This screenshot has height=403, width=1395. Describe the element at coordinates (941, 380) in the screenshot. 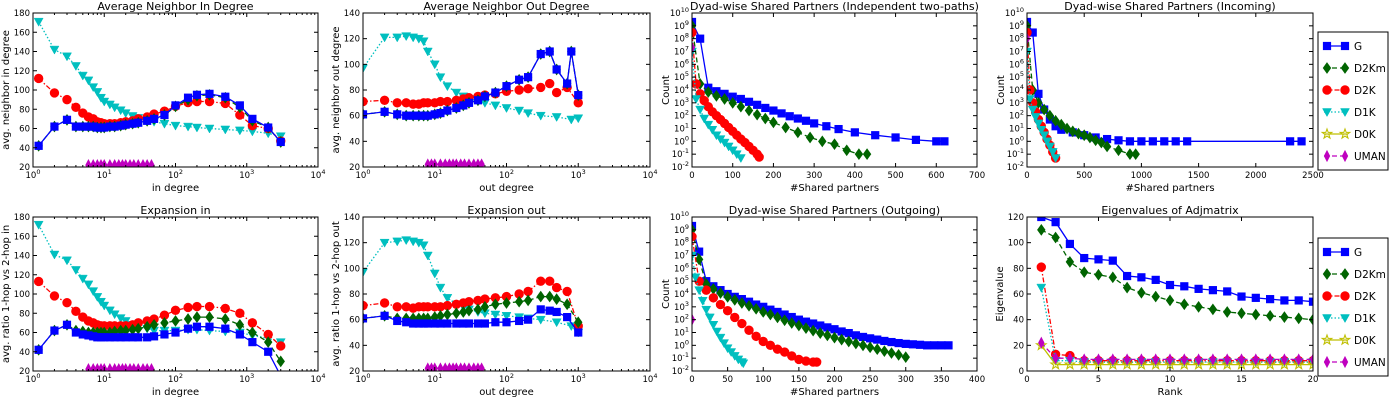

I see `x-tick-label: 350` at that location.